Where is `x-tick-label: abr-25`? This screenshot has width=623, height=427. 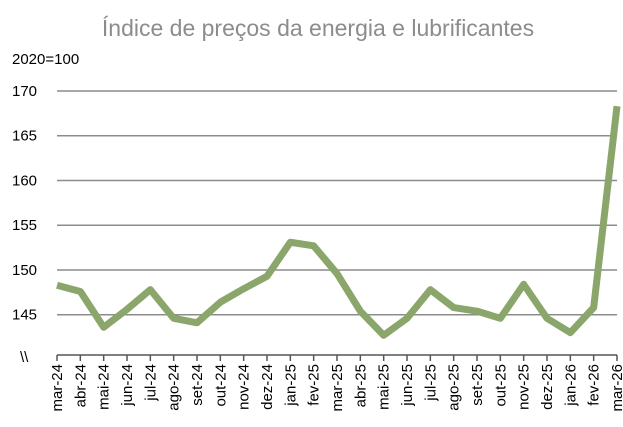
x-tick-label: abr-25 is located at coordinates (360, 385).